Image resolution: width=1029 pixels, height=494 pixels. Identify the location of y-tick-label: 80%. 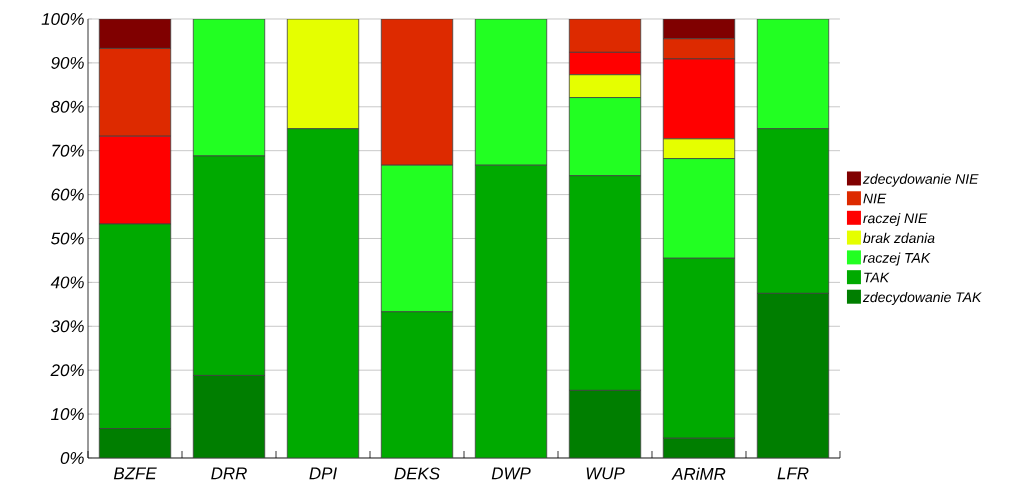
(67, 106).